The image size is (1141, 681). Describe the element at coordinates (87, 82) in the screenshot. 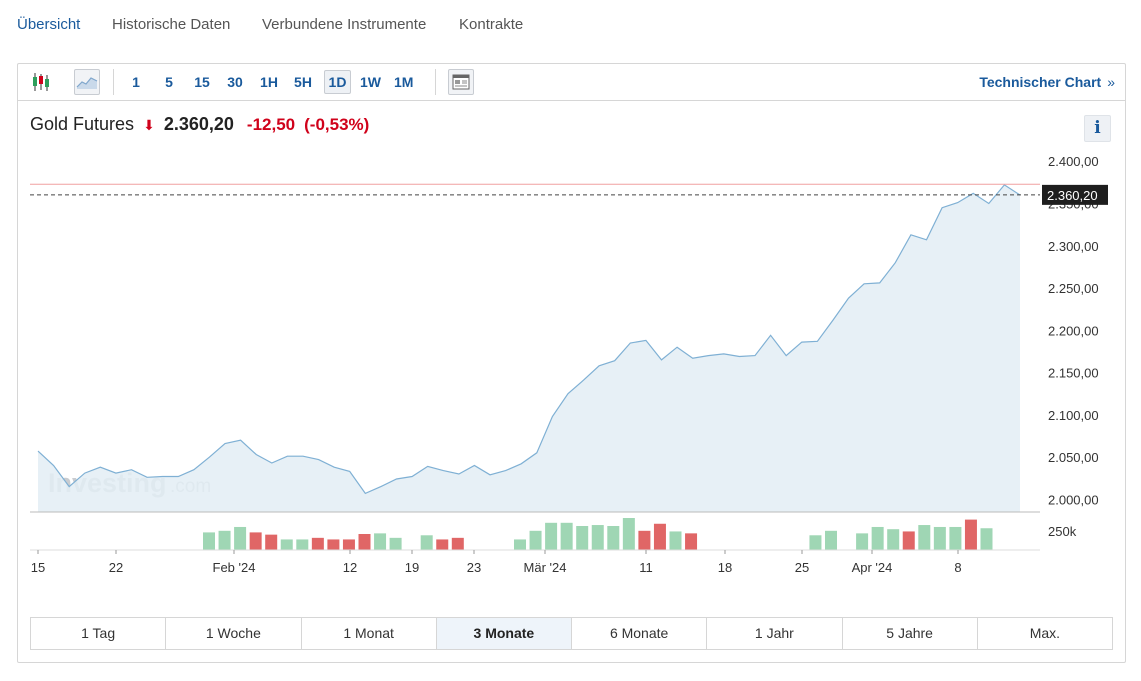

I see `area-chart-icon` at that location.